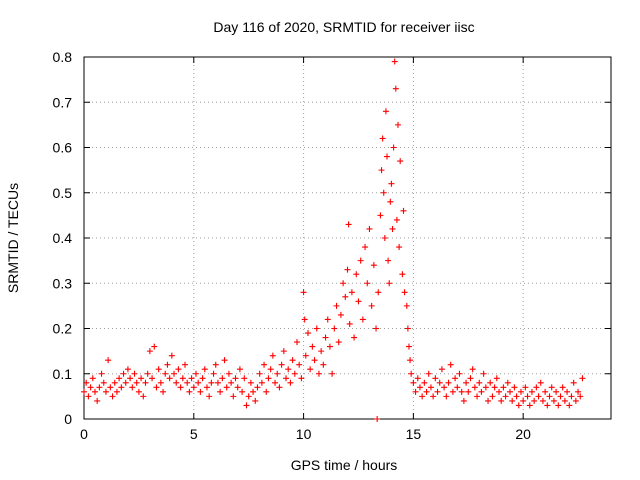 This screenshot has width=640, height=480. What do you see at coordinates (63, 193) in the screenshot?
I see `y-tick-label: 0.5` at bounding box center [63, 193].